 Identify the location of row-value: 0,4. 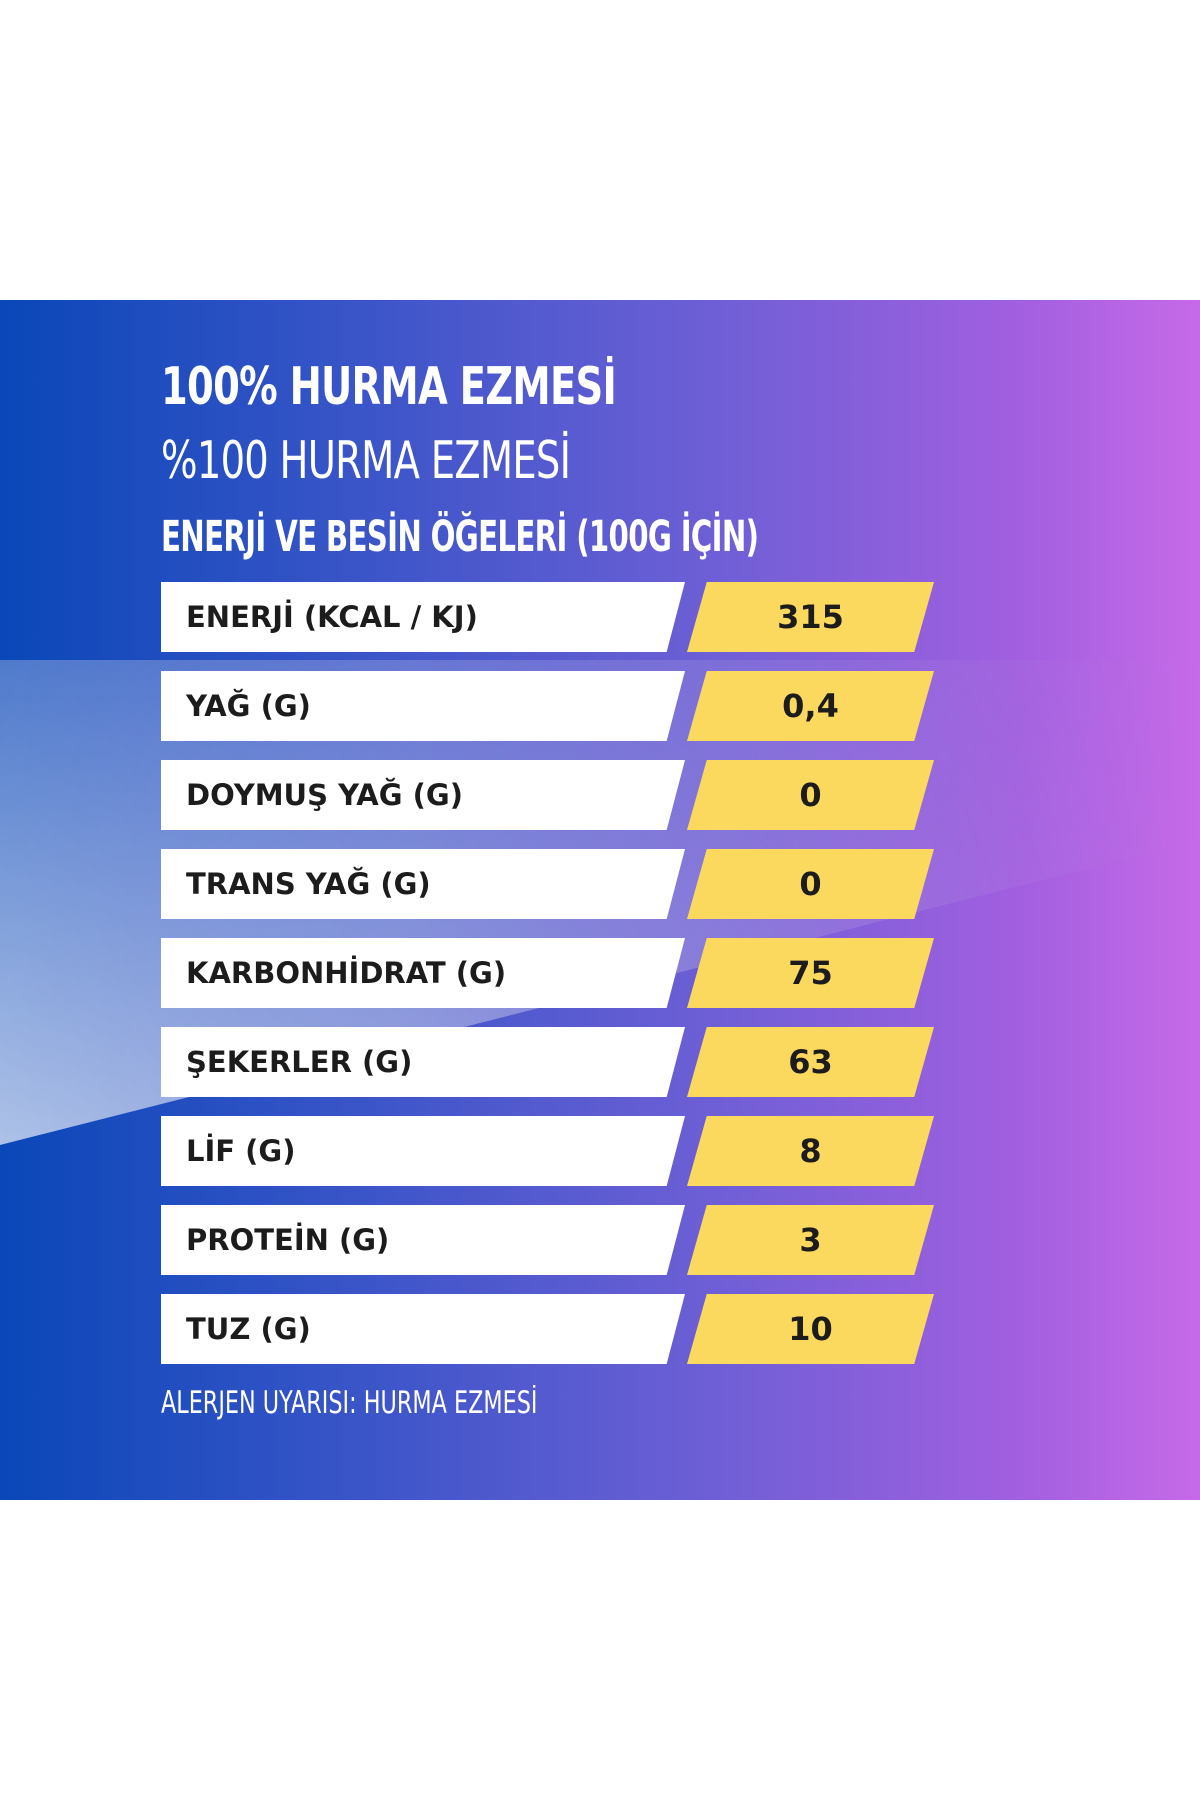
(810, 706).